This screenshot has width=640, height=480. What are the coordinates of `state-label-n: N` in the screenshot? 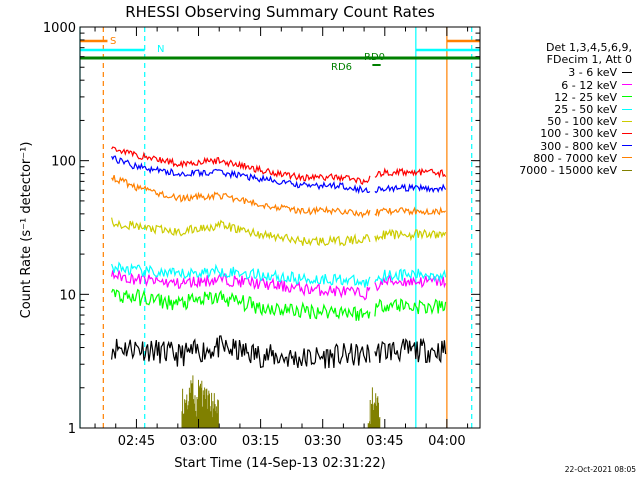 It's located at (160, 49).